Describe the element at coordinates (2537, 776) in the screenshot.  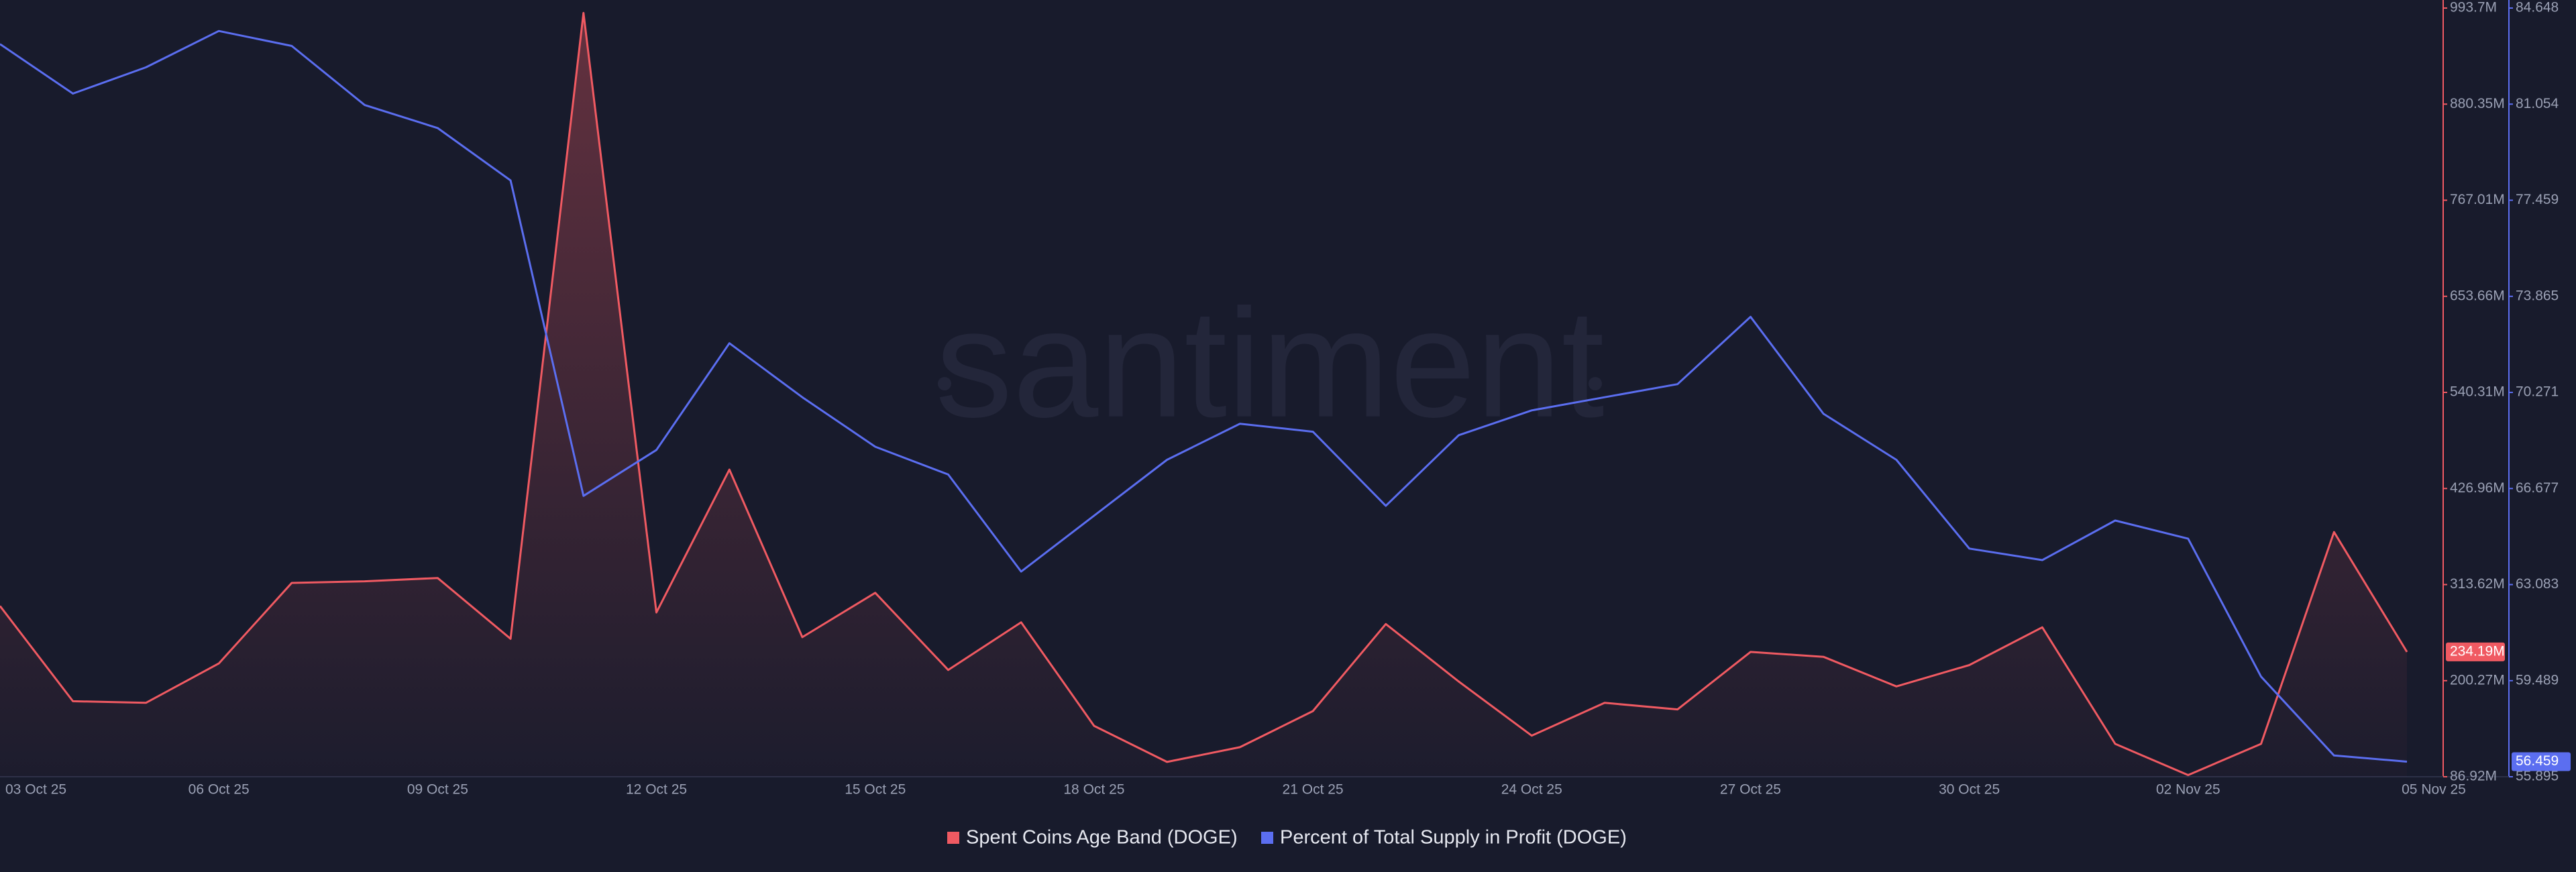
I see `y2-tick-label: 55.895` at that location.